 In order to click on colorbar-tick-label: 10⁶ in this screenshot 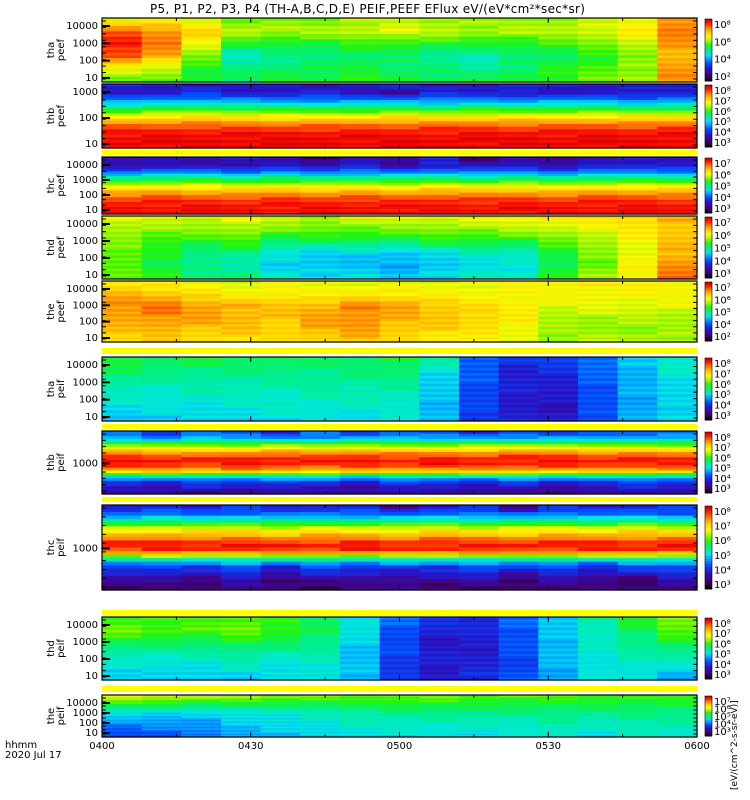, I will do `click(722, 300)`.